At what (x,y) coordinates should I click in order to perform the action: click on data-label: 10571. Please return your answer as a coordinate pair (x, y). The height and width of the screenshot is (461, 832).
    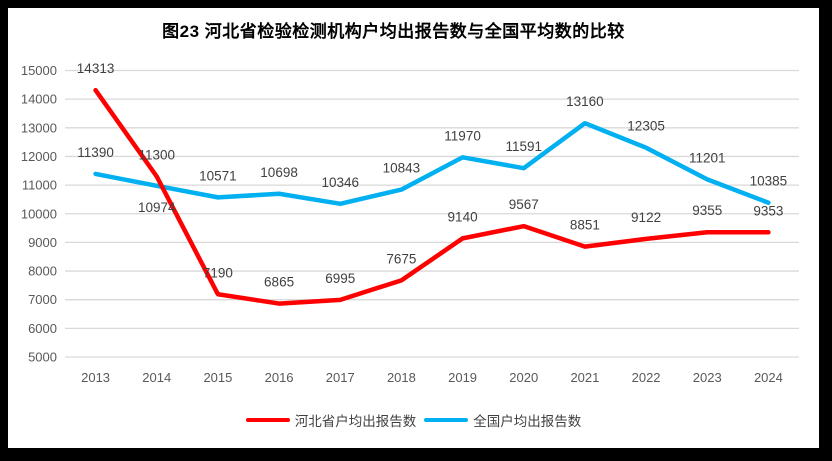
    Looking at the image, I should click on (218, 175).